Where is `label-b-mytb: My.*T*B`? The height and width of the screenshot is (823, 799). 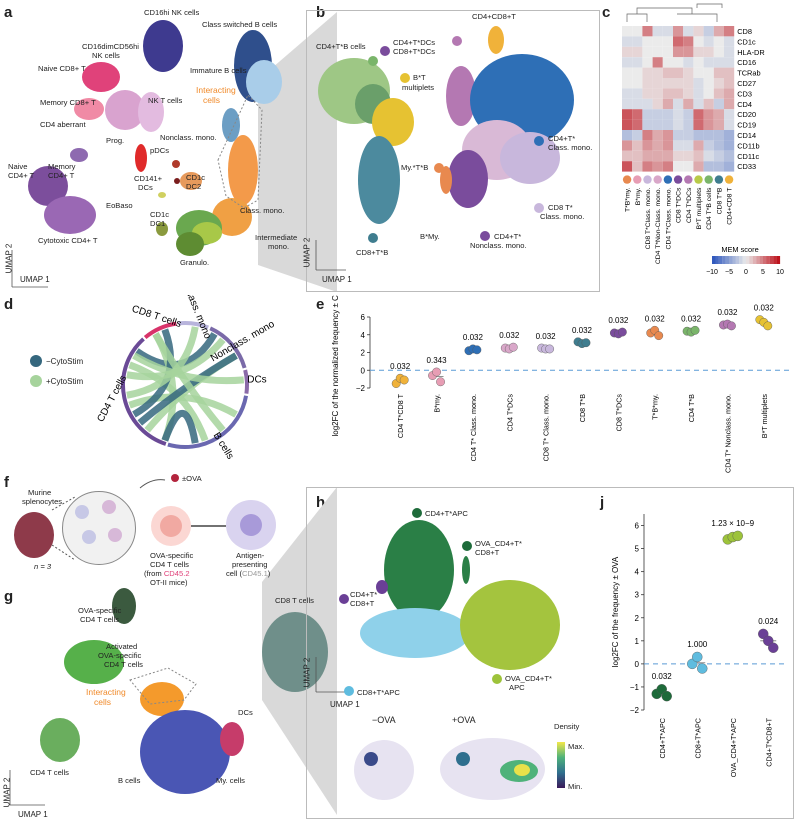 label-b-mytb: My.*T*B is located at coordinates (415, 167).